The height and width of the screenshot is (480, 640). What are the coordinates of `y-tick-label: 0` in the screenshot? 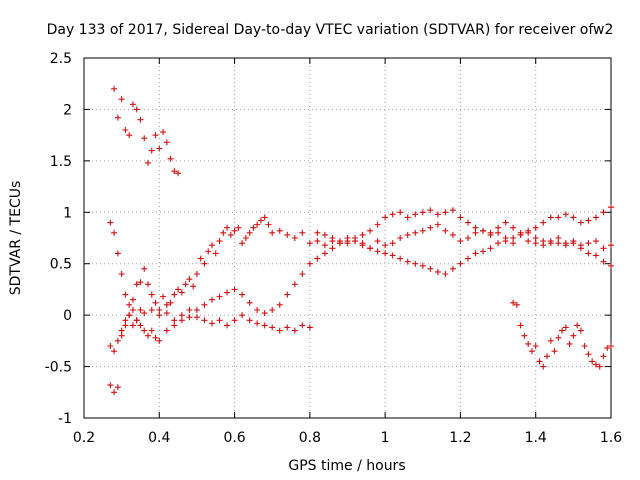 It's located at (67, 316).